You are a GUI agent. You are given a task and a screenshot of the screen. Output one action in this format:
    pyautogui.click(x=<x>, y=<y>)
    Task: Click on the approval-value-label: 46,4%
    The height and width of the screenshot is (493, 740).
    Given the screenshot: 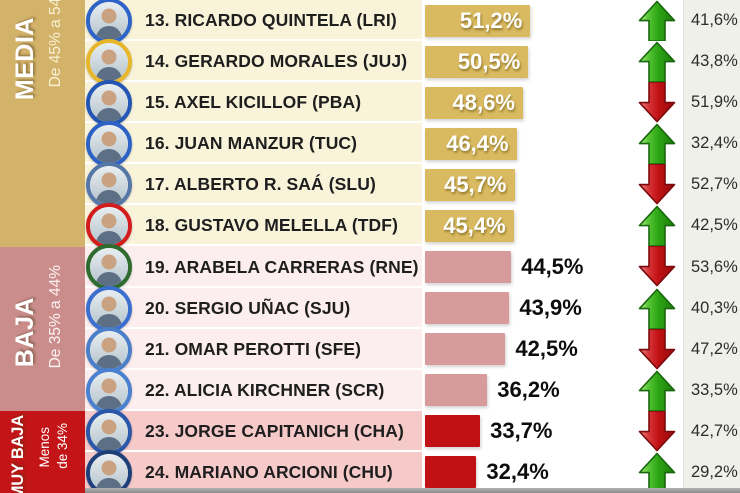 What is the action you would take?
    pyautogui.click(x=477, y=143)
    